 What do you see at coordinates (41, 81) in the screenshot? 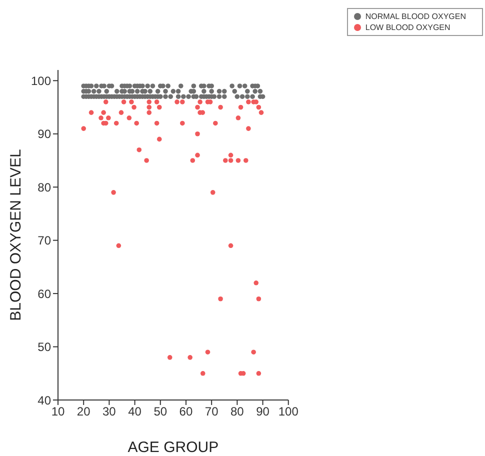
I see `y-tick-label: 100` at bounding box center [41, 81].